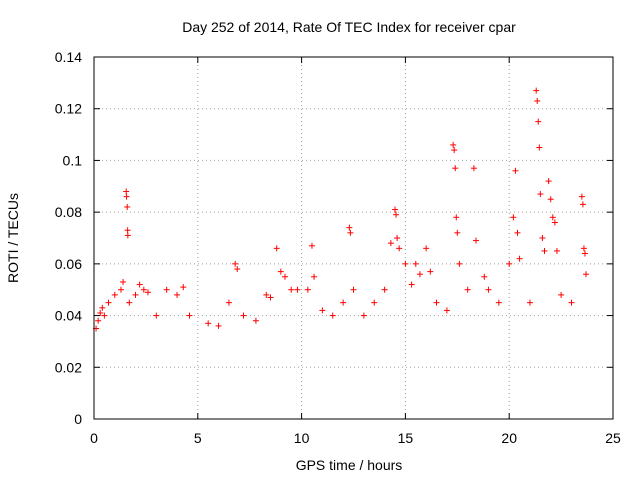  I want to click on x-axis-tick-labels: 0 5 10 15 20 25, so click(355, 438).